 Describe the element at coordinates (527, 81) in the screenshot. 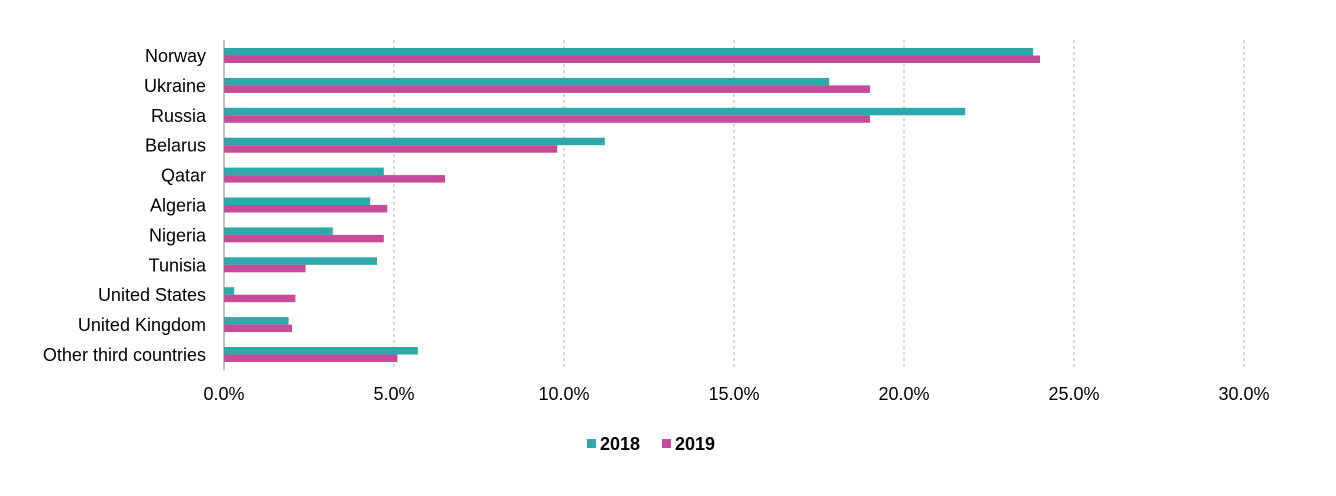

I see `bar-2018-ukraine` at that location.